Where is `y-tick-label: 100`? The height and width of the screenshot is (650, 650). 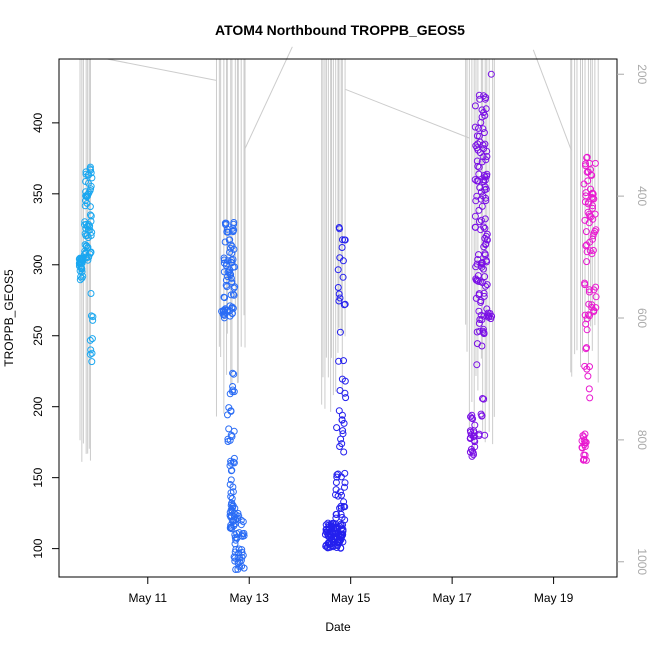
y-tick-label: 100 is located at coordinates (38, 548).